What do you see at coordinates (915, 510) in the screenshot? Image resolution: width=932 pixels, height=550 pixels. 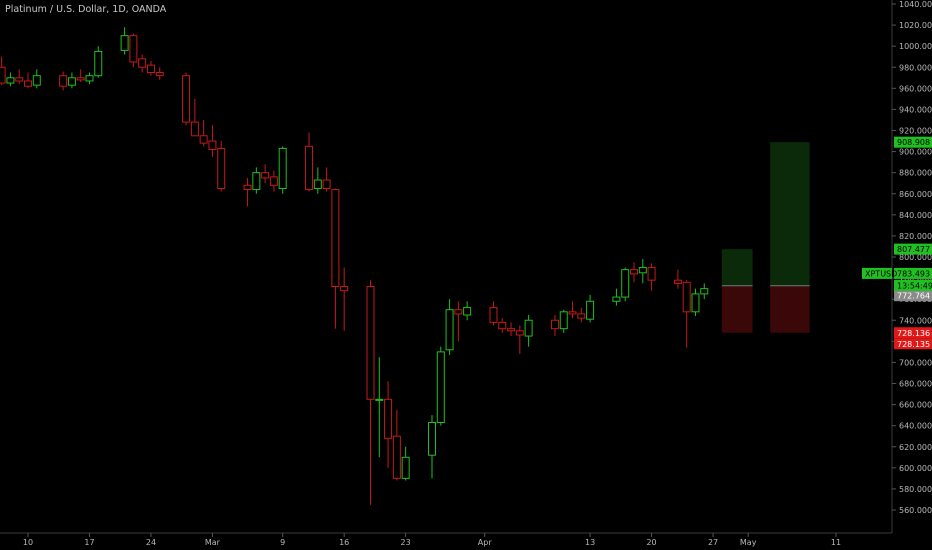 I see `y-tick-label: 560.000` at bounding box center [915, 510].